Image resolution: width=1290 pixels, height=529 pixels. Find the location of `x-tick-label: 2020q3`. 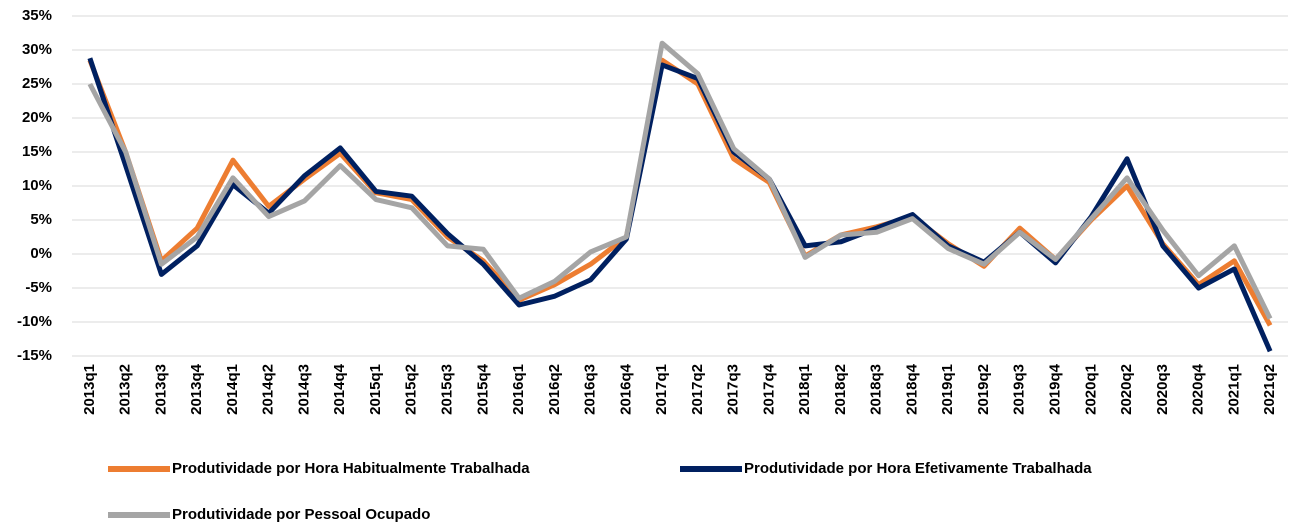

x-tick-label: 2020q3 is located at coordinates (1162, 389).